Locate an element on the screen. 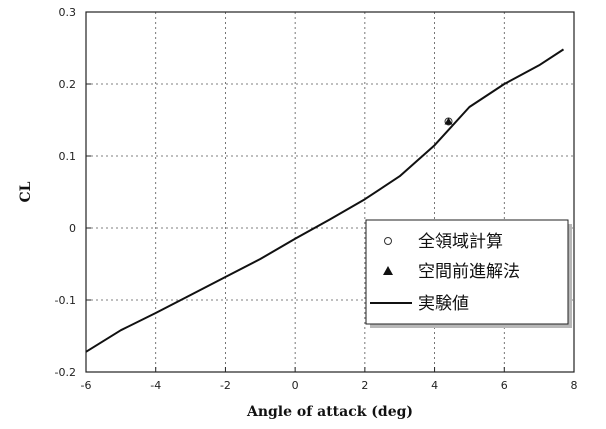  x-tick-label: -4 is located at coordinates (155, 385).